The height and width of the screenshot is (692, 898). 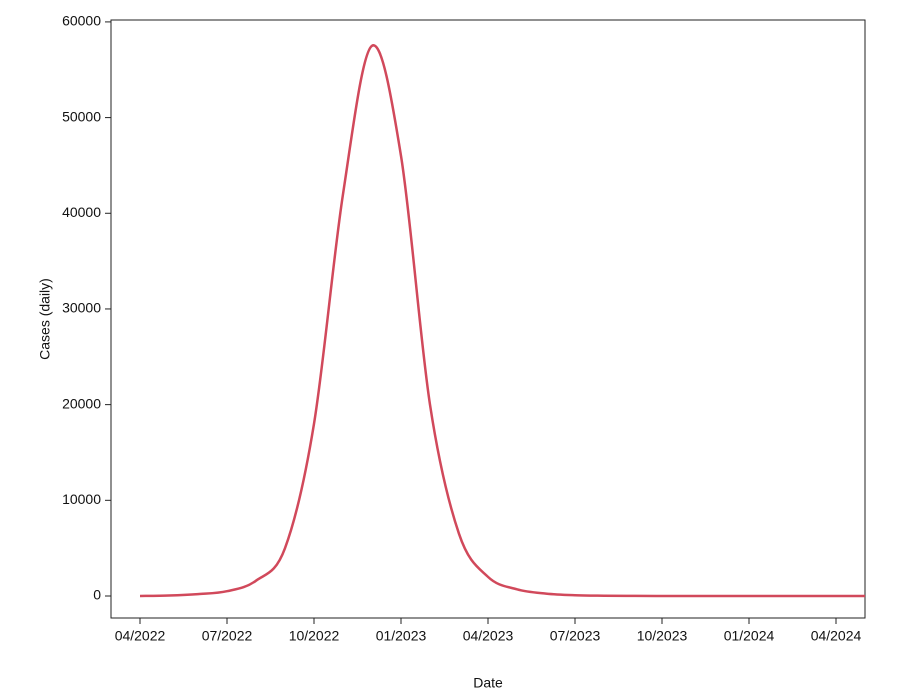 I want to click on x-tick-label: 07/2022, so click(x=227, y=636).